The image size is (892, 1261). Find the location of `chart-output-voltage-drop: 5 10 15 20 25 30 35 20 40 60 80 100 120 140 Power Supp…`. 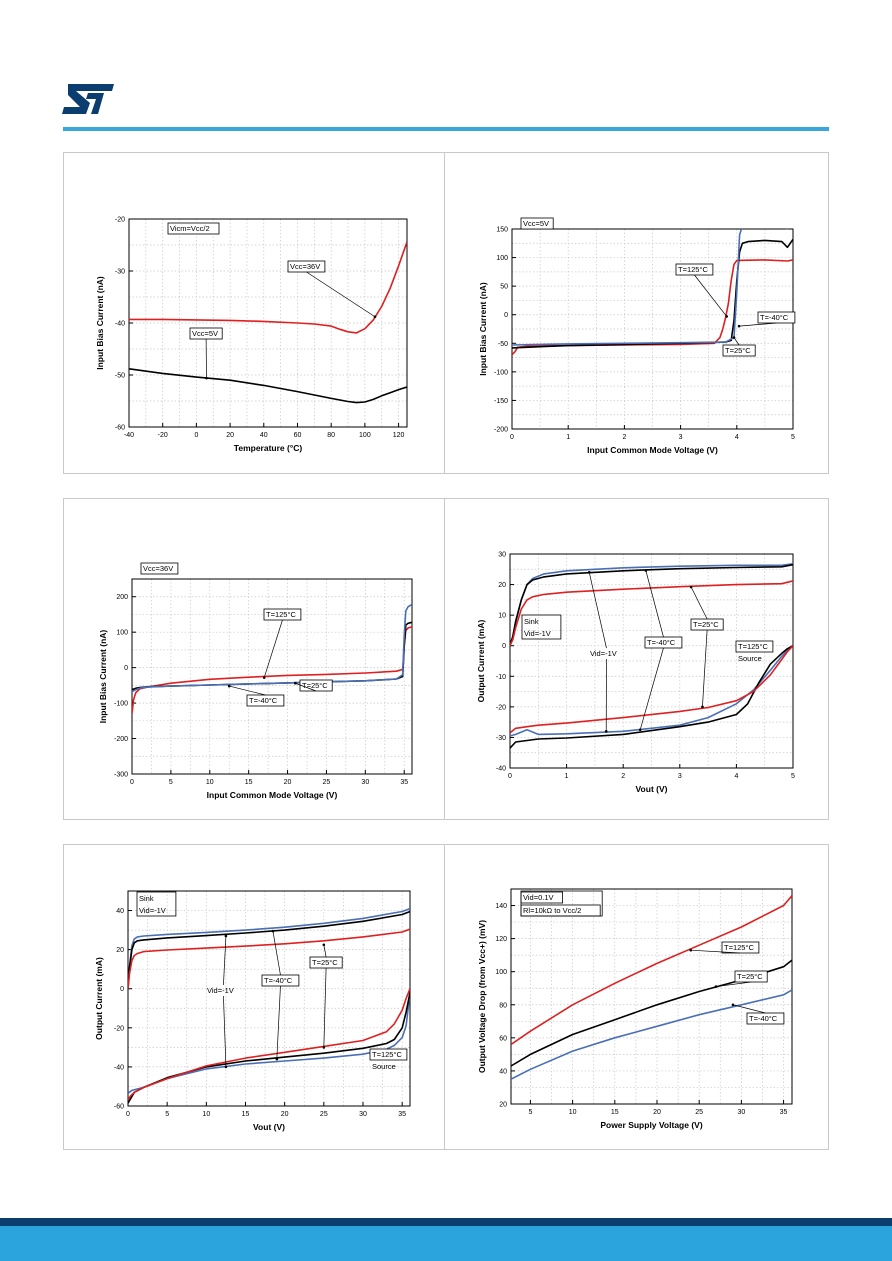

chart-output-voltage-drop: 5 10 15 20 25 30 35 20 40 60 80 100 120 140 Power Supp… is located at coordinates (635, 1009).